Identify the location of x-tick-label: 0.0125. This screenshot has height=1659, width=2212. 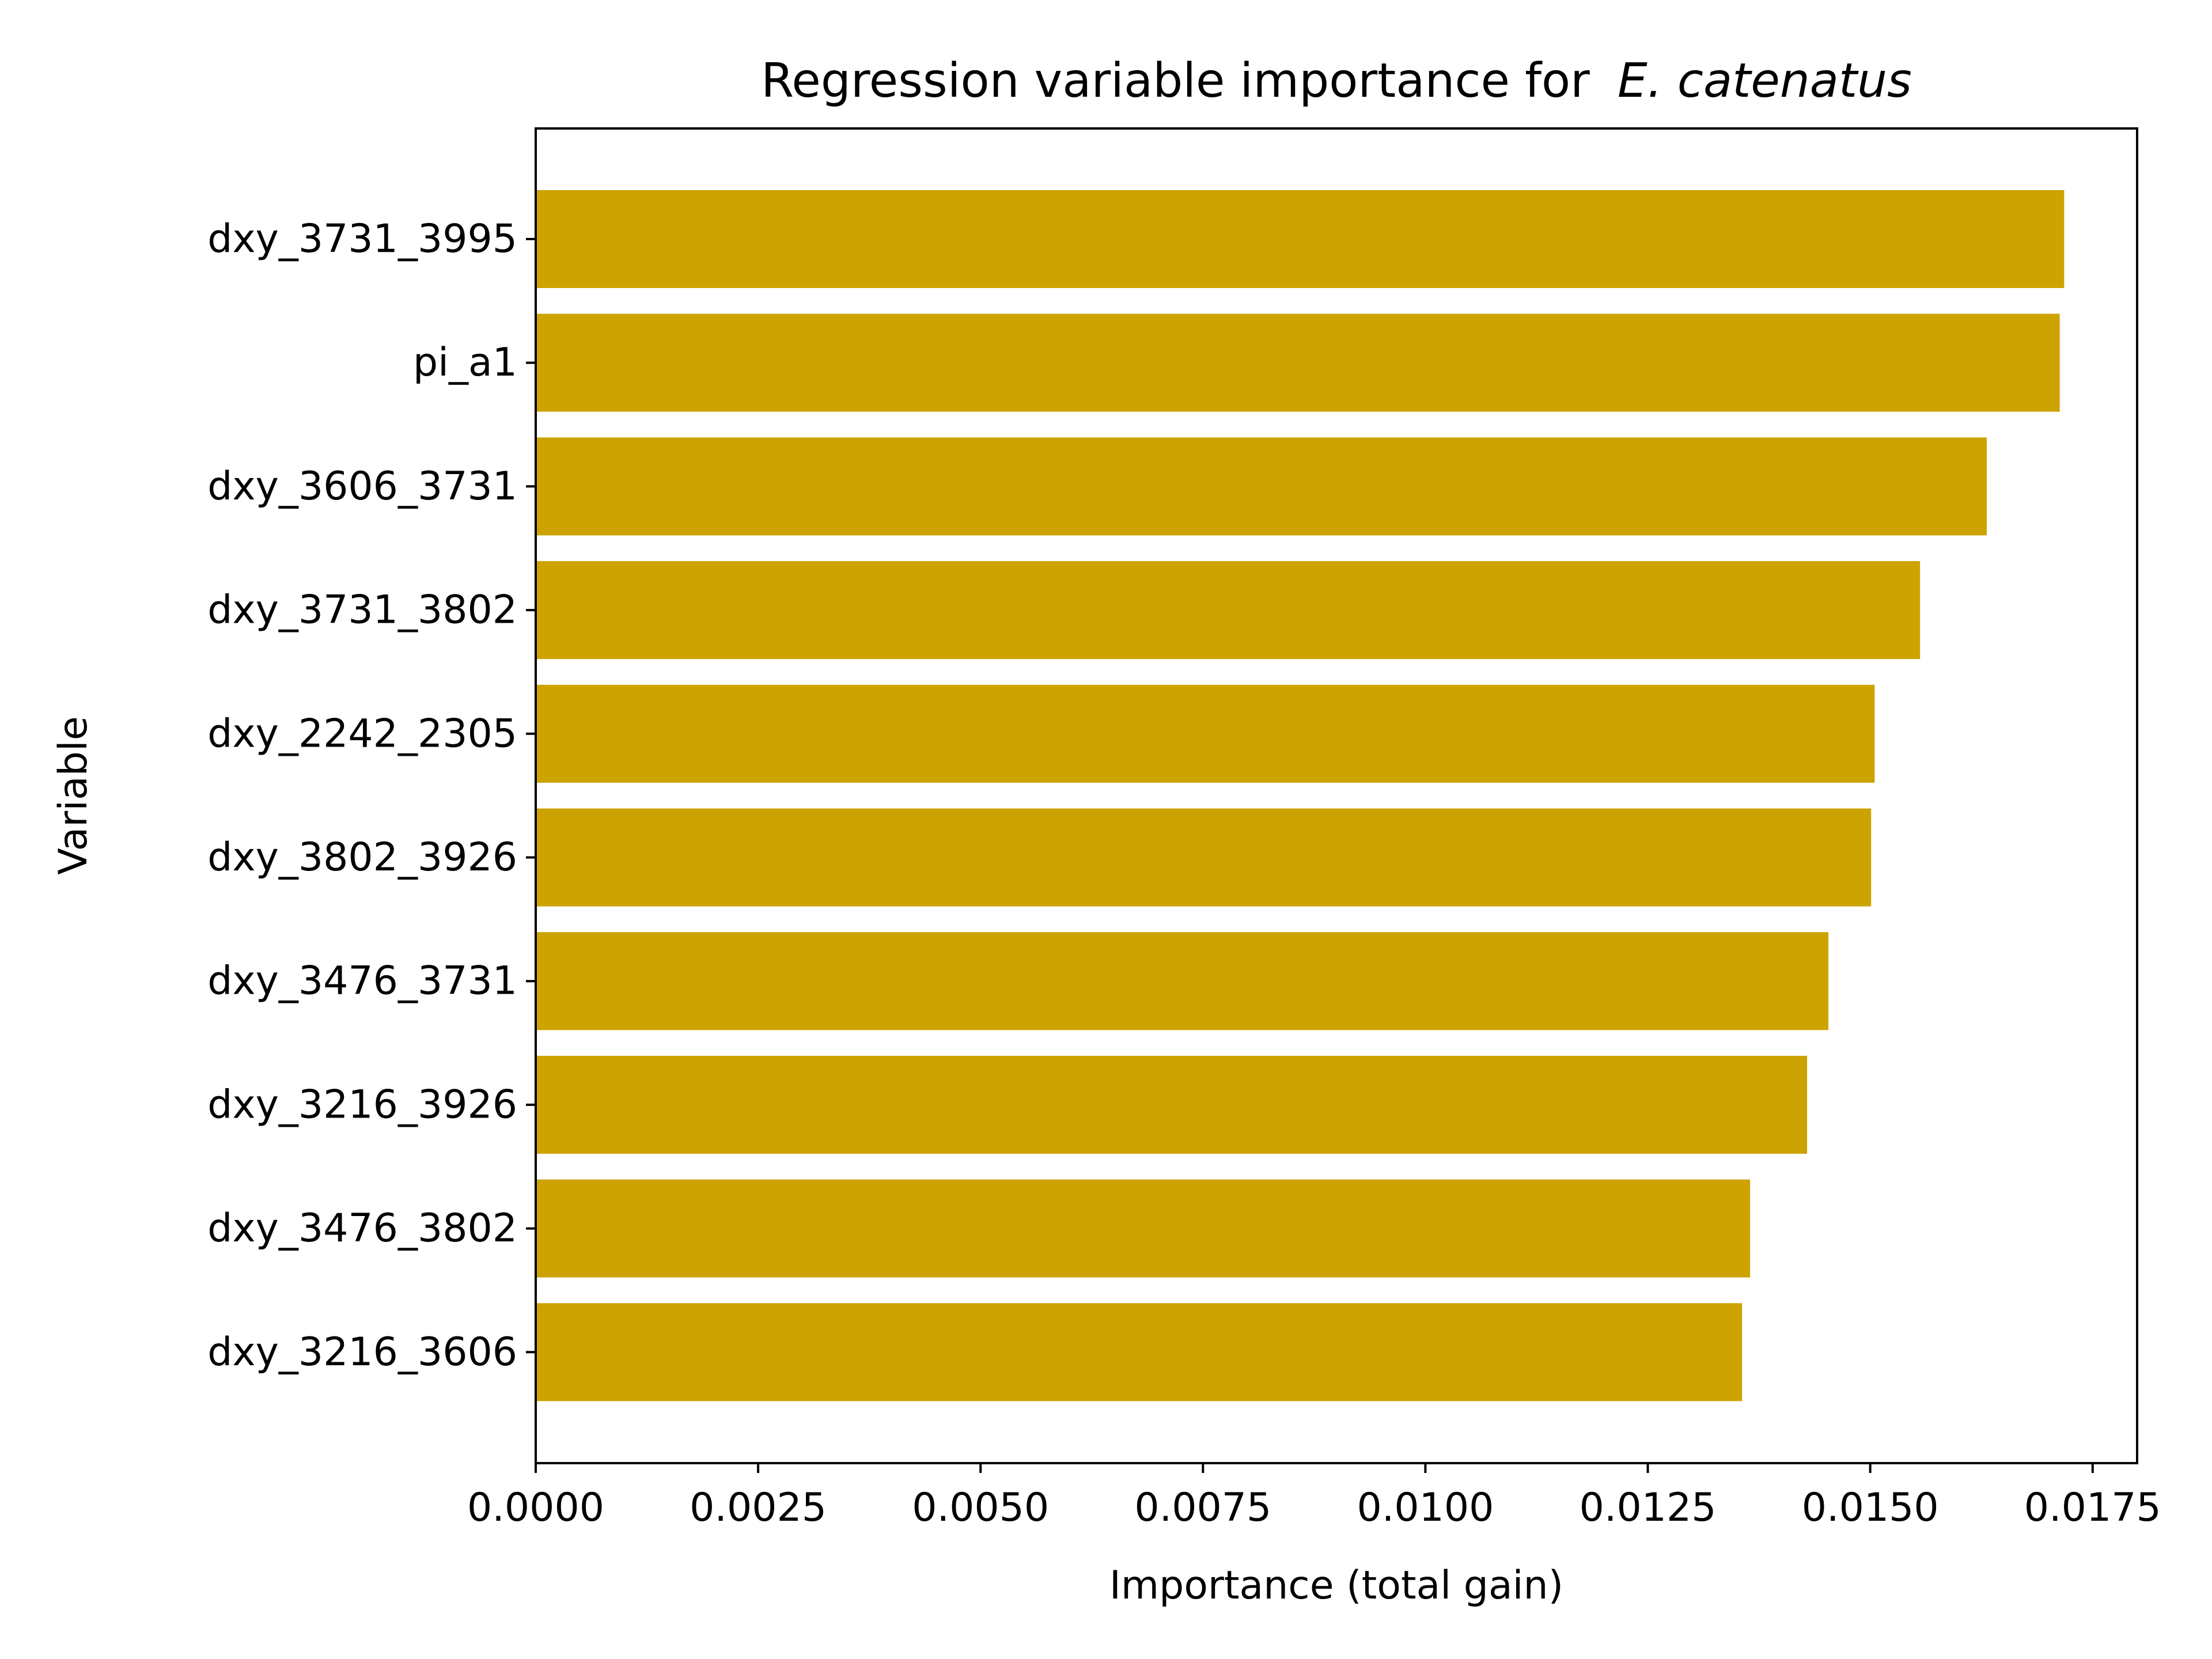
(1648, 1508).